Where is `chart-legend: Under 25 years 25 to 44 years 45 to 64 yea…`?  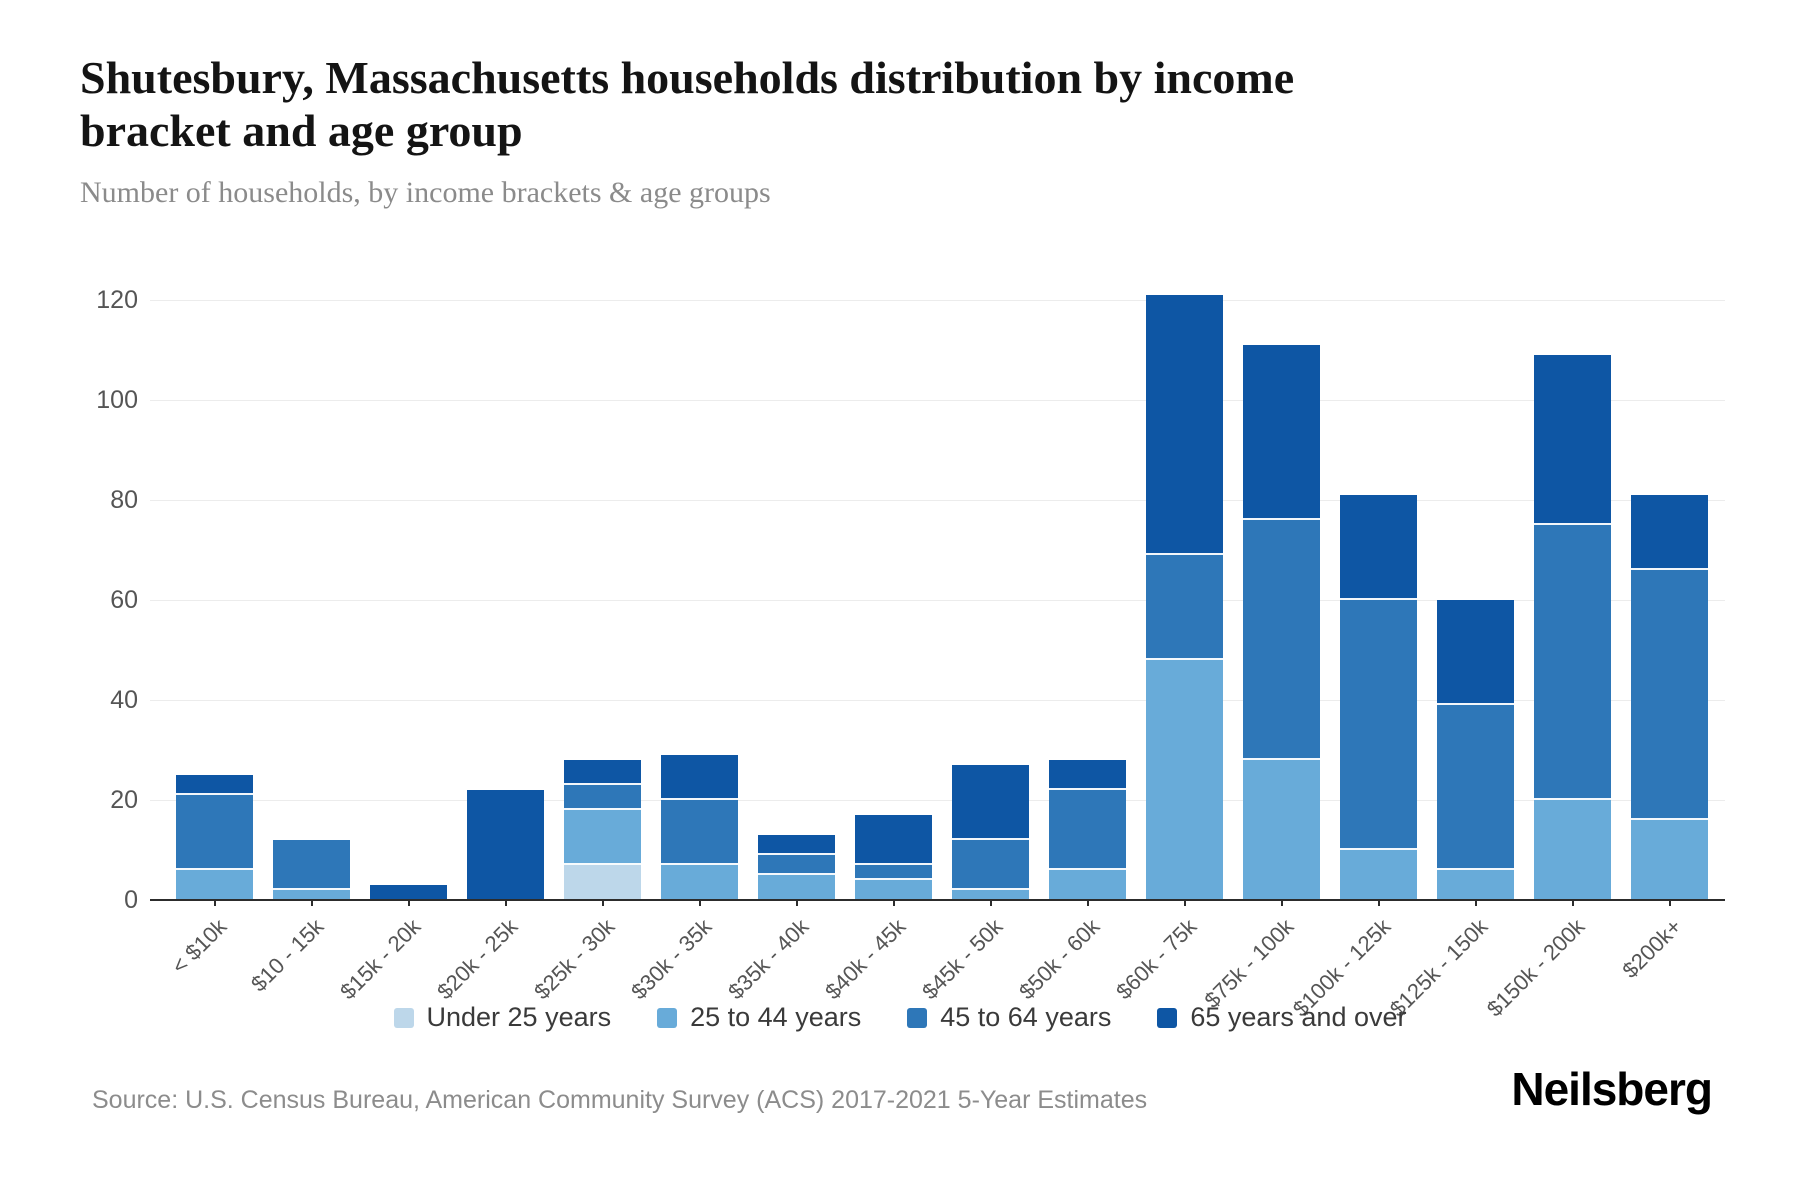 chart-legend: Under 25 years 25 to 44 years 45 to 64 yea… is located at coordinates (900, 1017).